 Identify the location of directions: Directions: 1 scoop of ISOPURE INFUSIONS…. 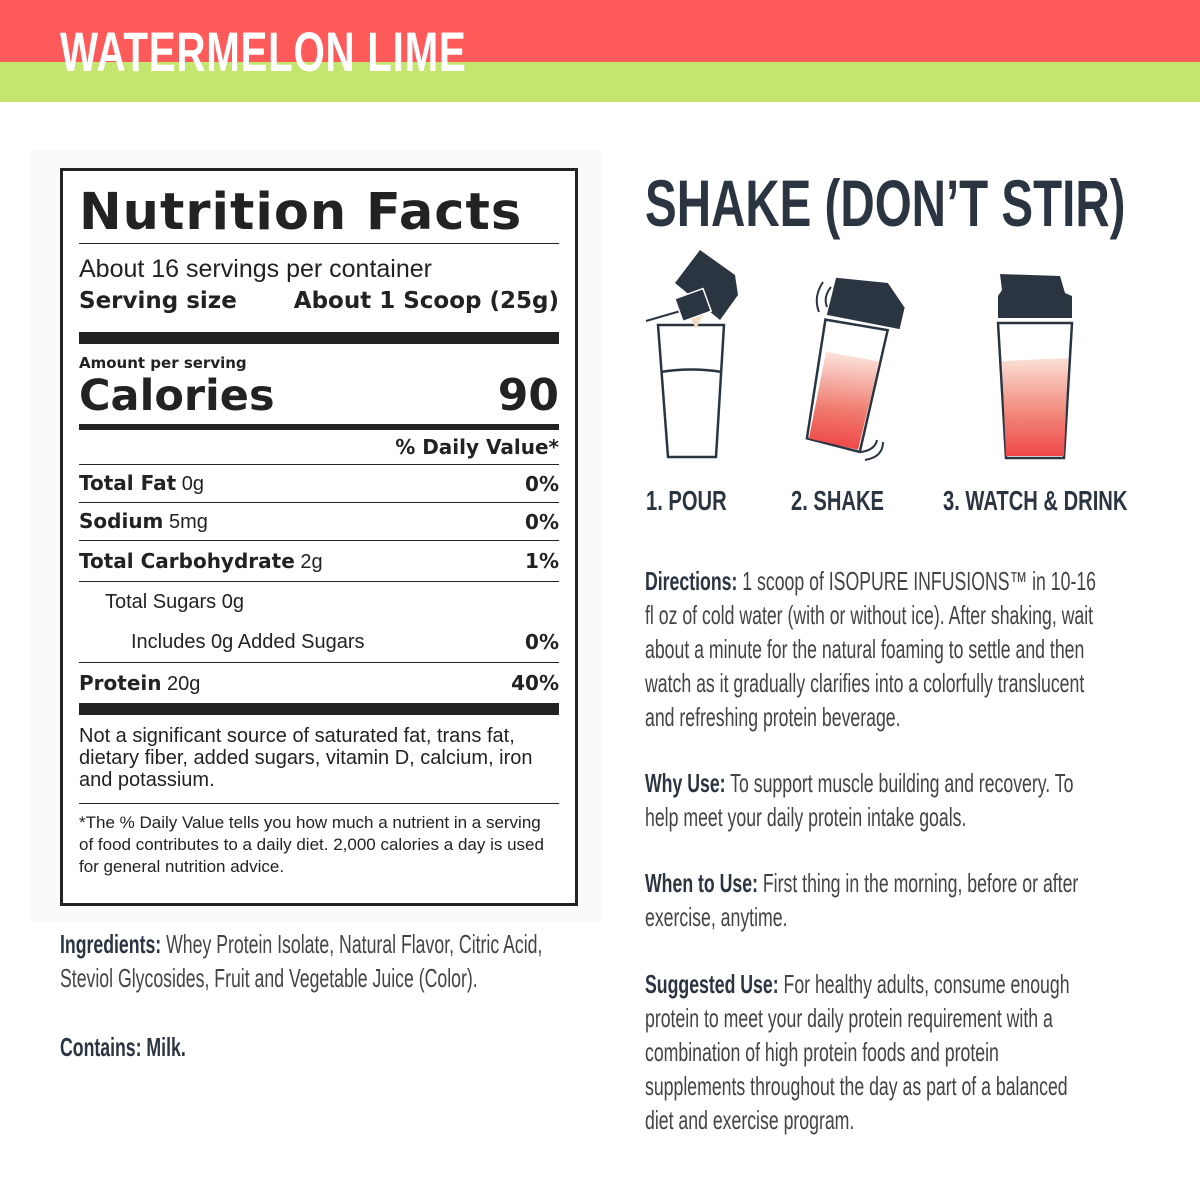
(871, 649).